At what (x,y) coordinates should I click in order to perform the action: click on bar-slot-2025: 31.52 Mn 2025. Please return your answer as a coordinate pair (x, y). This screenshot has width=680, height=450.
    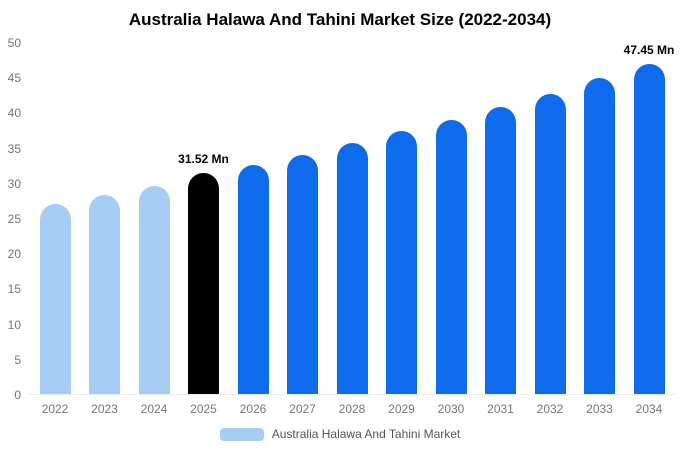
    Looking at the image, I should click on (203, 229).